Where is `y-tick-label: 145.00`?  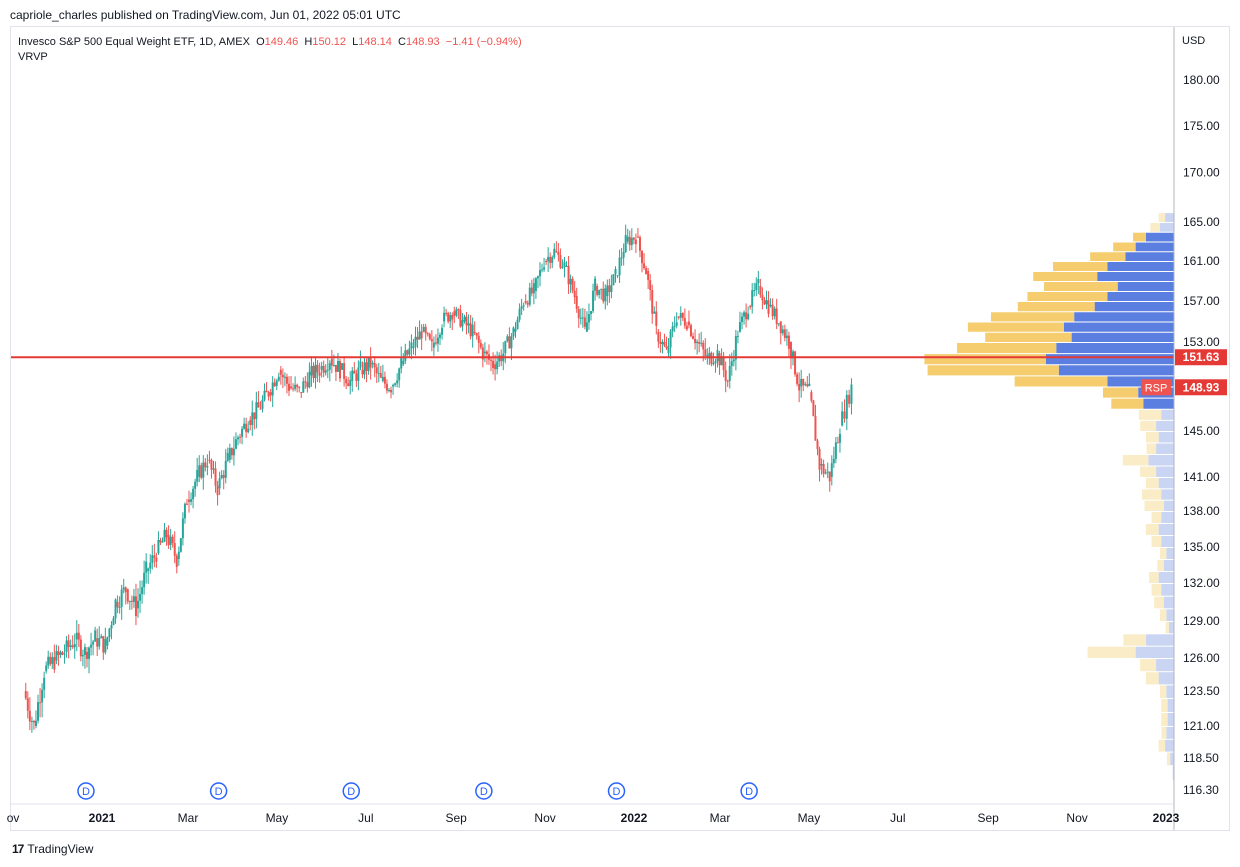
y-tick-label: 145.00 is located at coordinates (1201, 431).